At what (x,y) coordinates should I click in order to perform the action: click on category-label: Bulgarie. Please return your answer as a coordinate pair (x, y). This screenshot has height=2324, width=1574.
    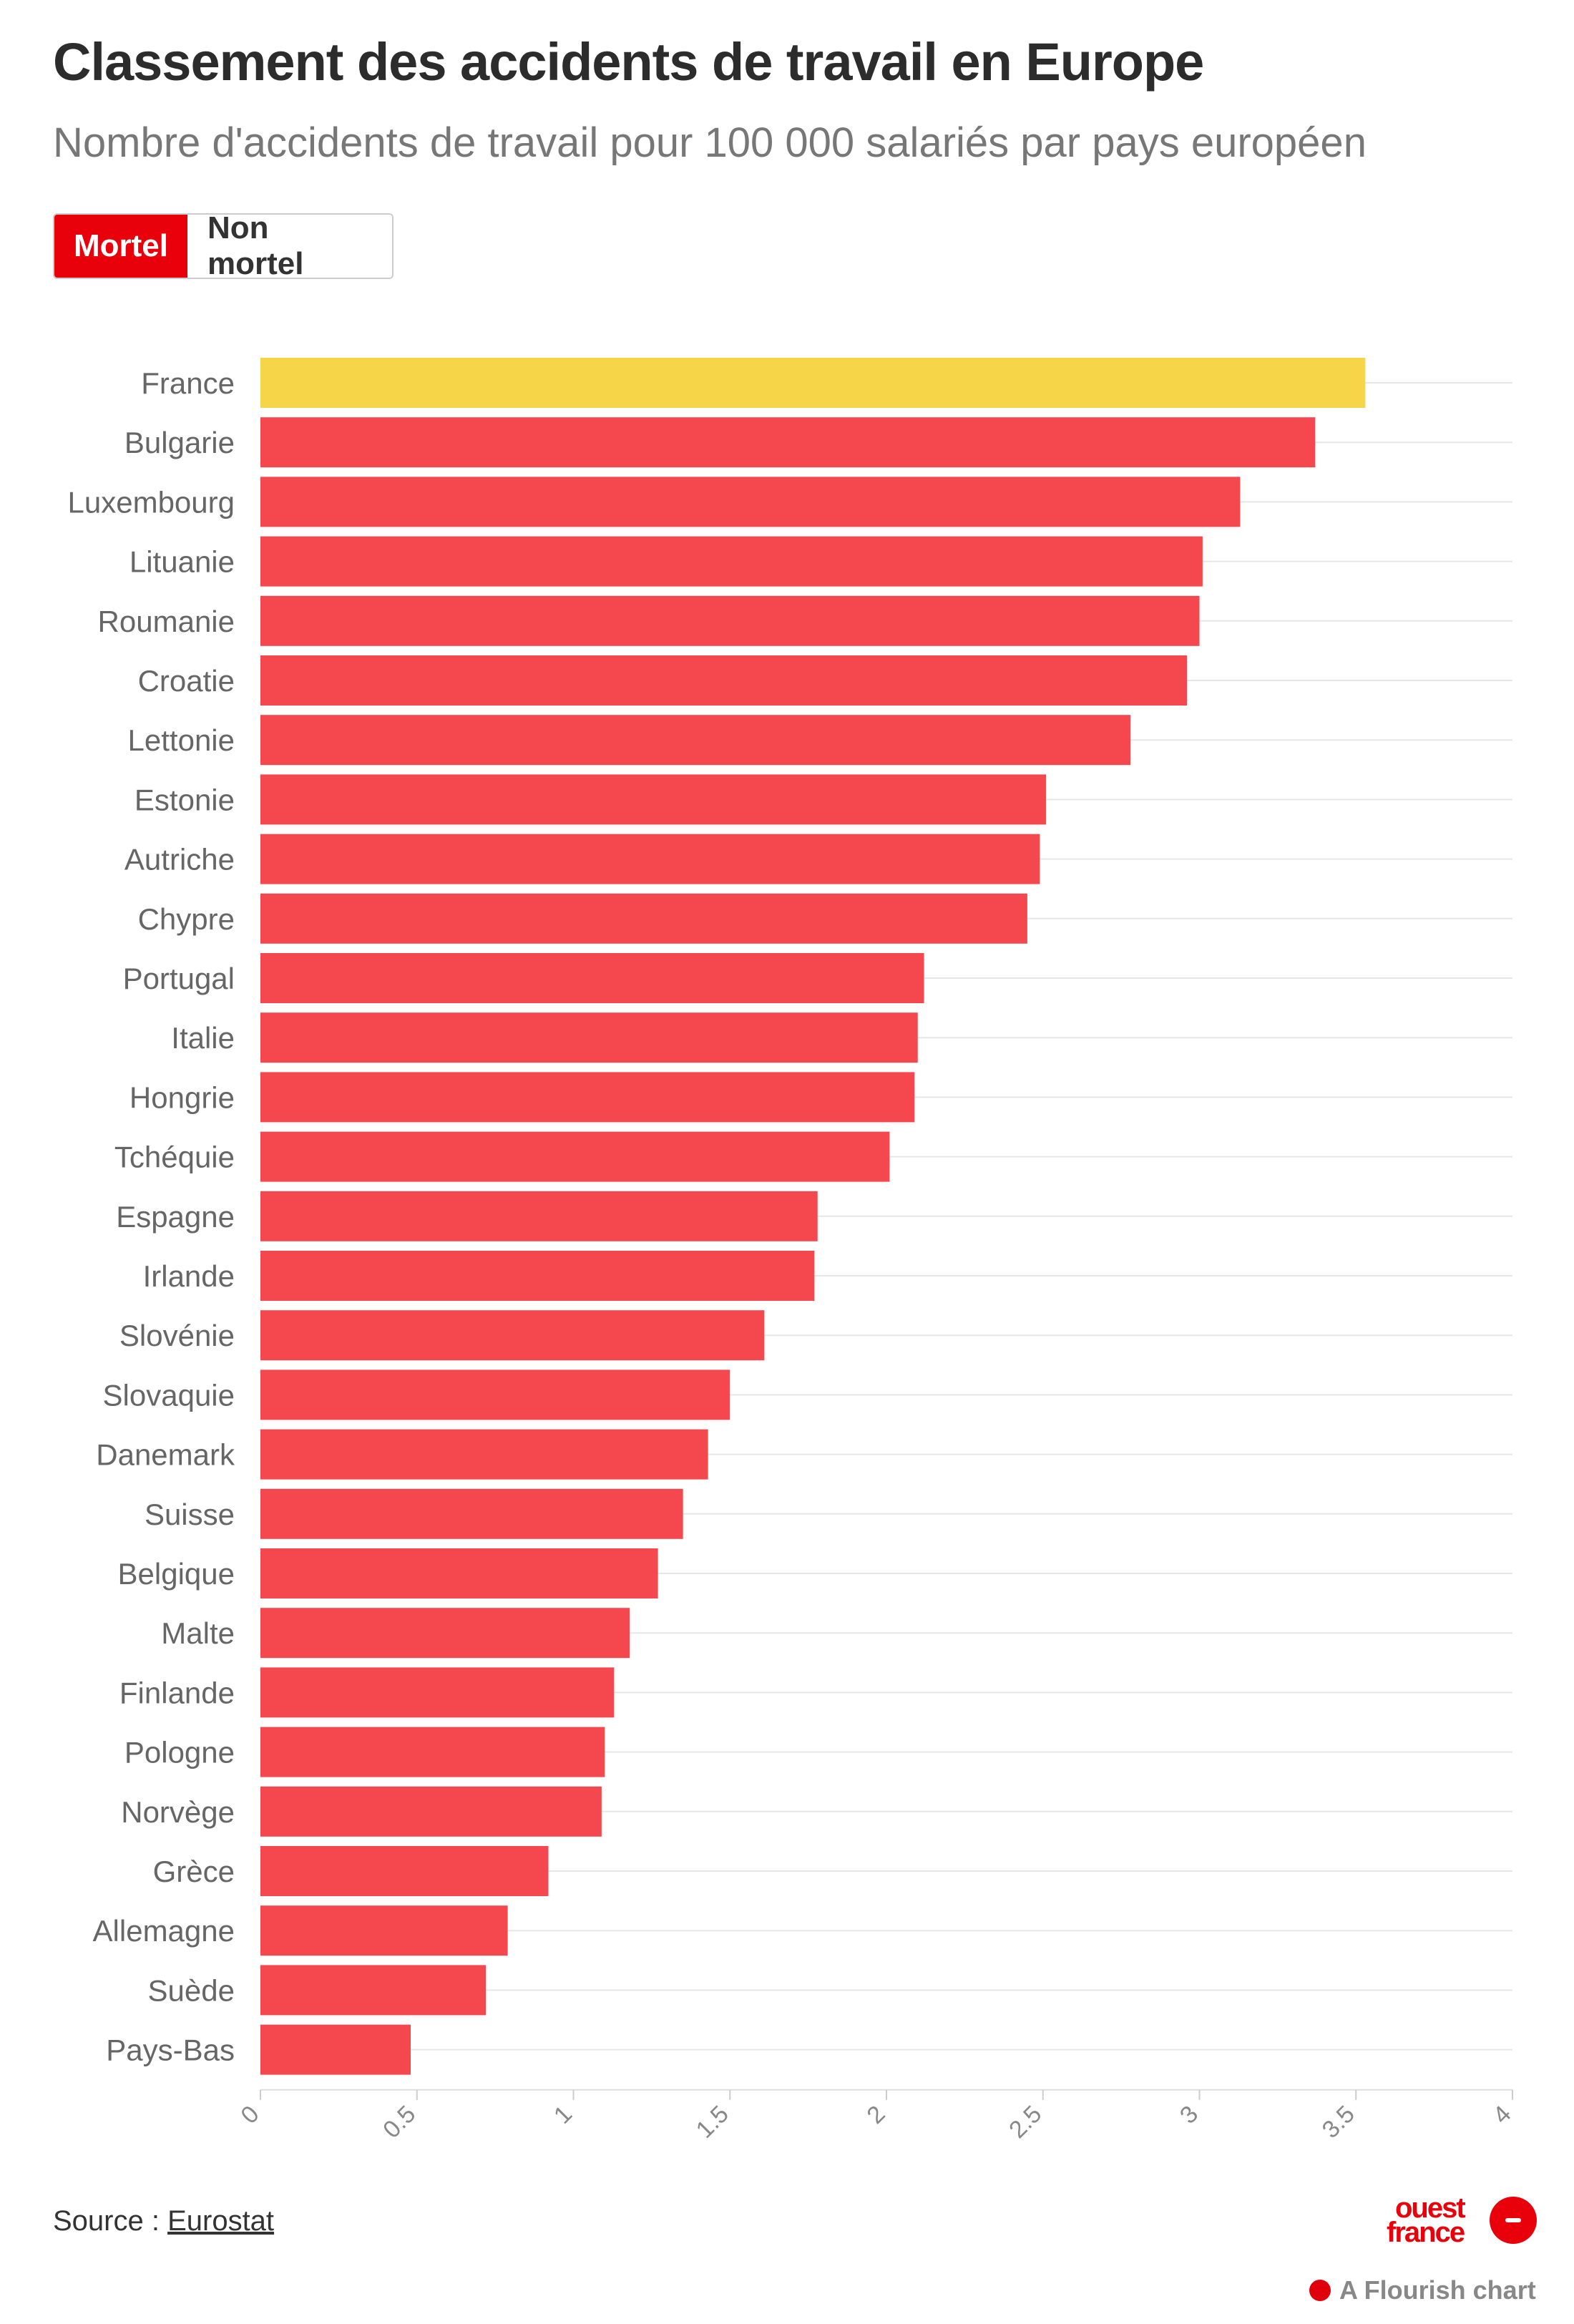
    Looking at the image, I should click on (180, 442).